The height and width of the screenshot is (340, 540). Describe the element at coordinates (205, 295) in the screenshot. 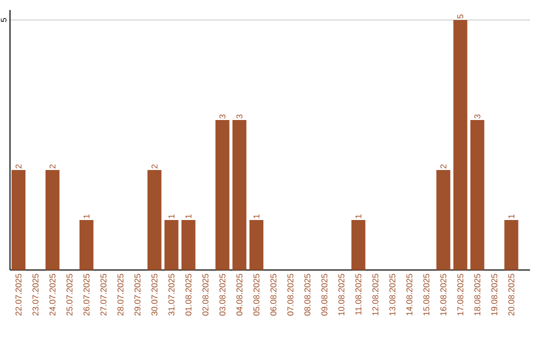

I see `x-tick-label: 02.08.2025` at that location.